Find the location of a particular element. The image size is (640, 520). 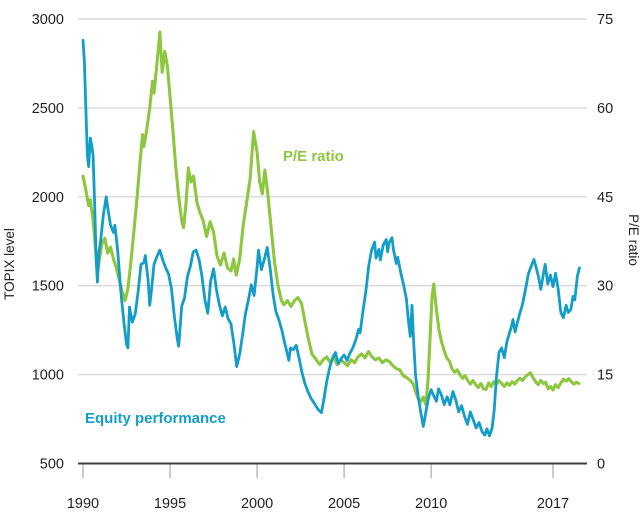

left-tick-label: 500 is located at coordinates (52, 465).